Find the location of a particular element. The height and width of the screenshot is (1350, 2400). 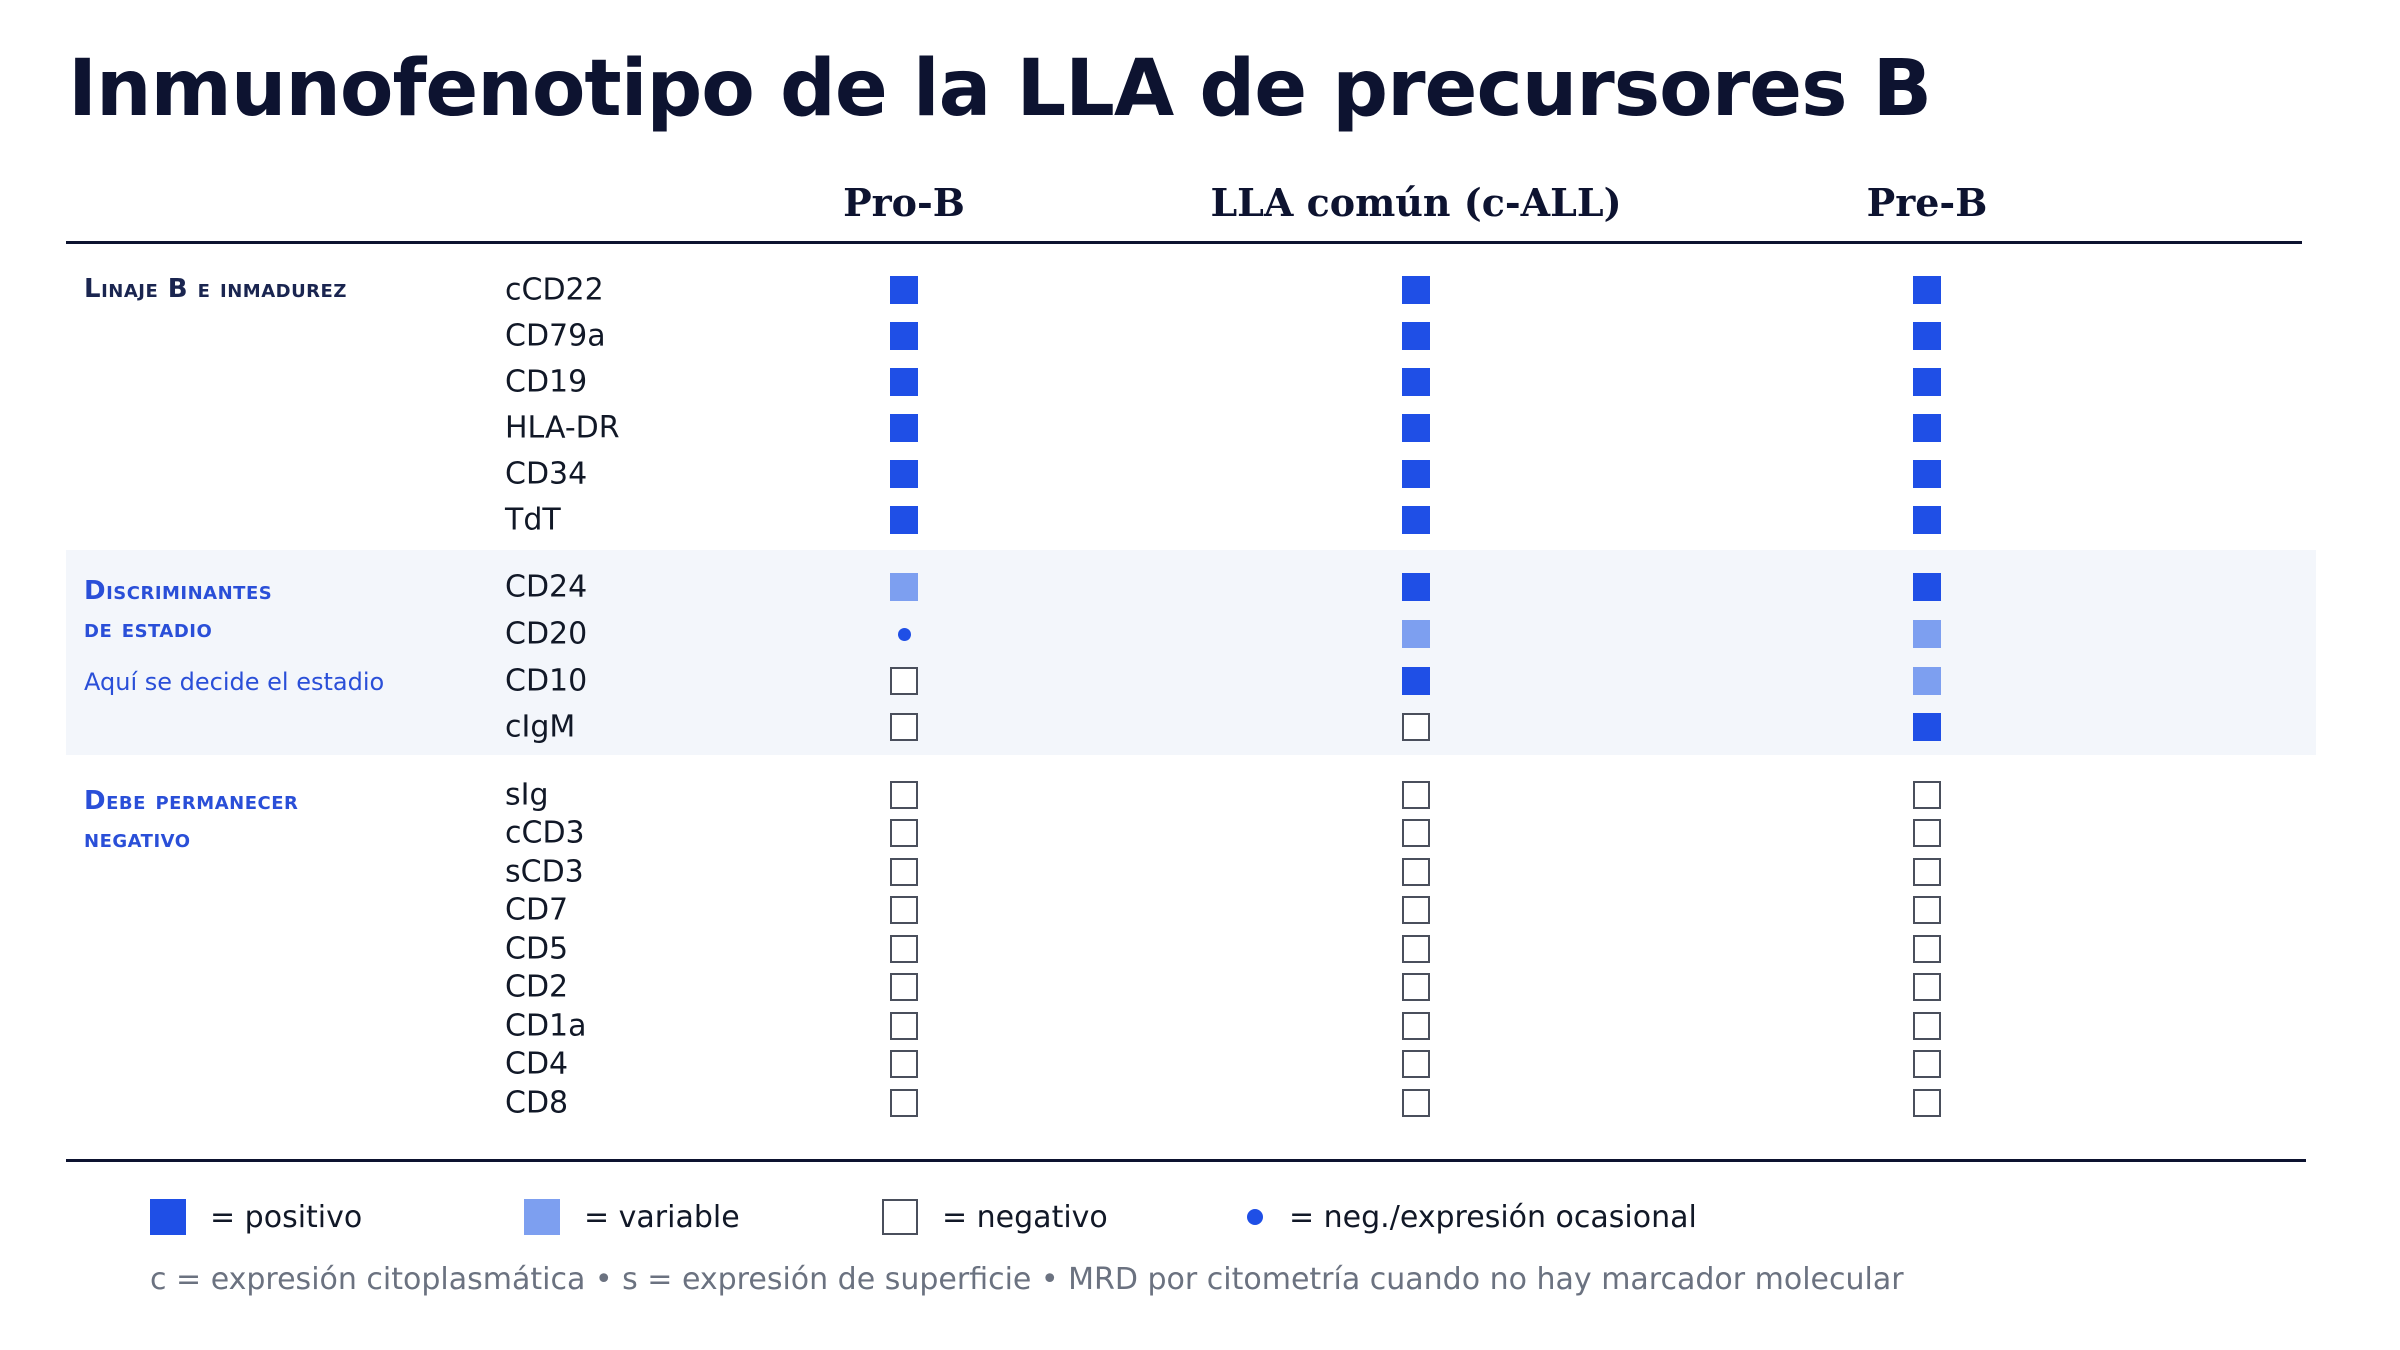

group-label-line: Linaje B e inmadurez is located at coordinates (215, 289).